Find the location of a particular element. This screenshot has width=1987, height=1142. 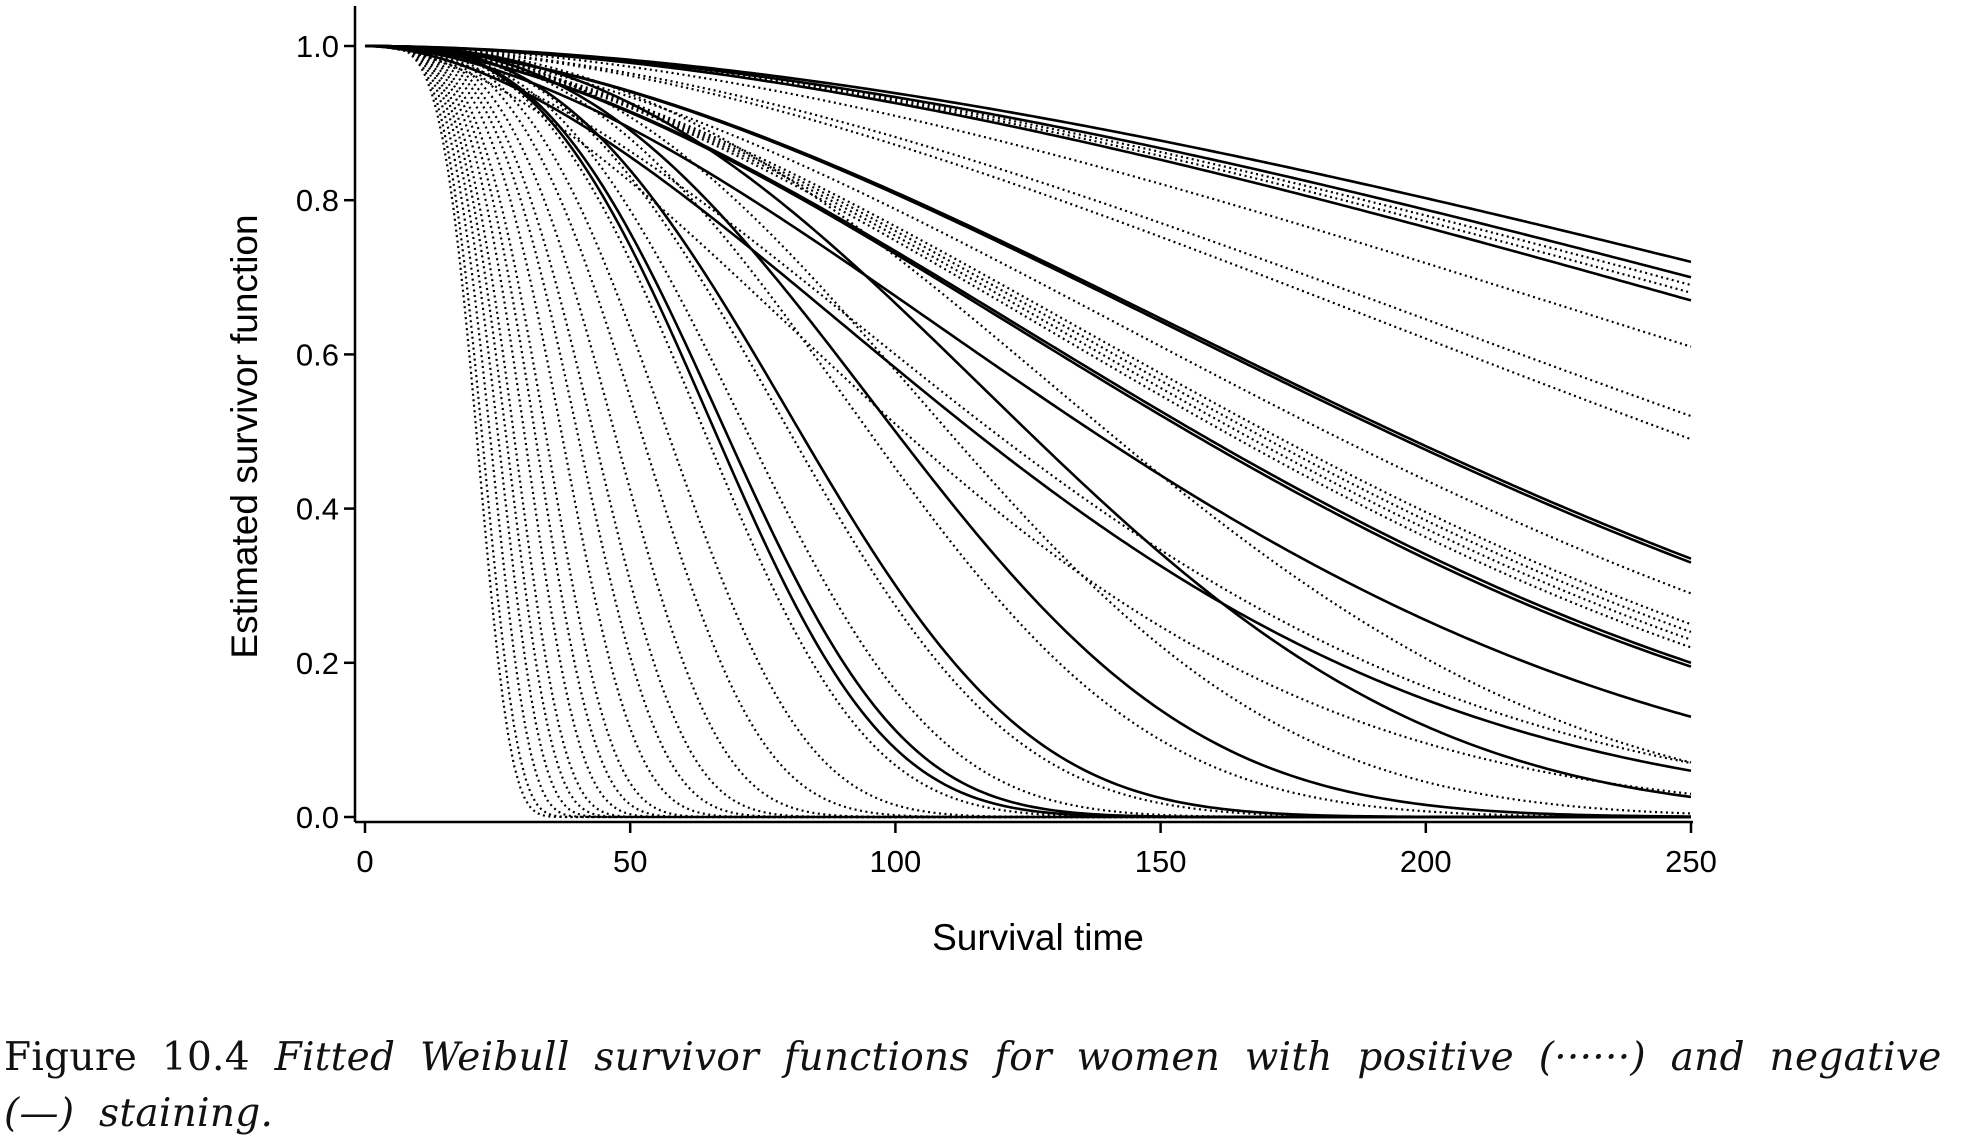

x-tick-label: 150 is located at coordinates (1161, 861).